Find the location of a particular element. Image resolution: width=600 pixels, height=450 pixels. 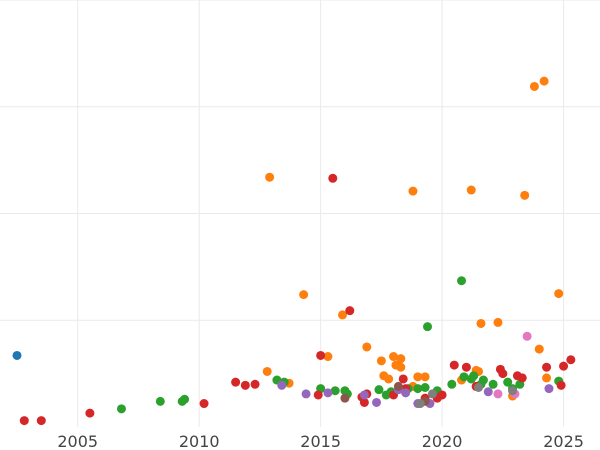

x-tick-label: 2020 is located at coordinates (442, 441).